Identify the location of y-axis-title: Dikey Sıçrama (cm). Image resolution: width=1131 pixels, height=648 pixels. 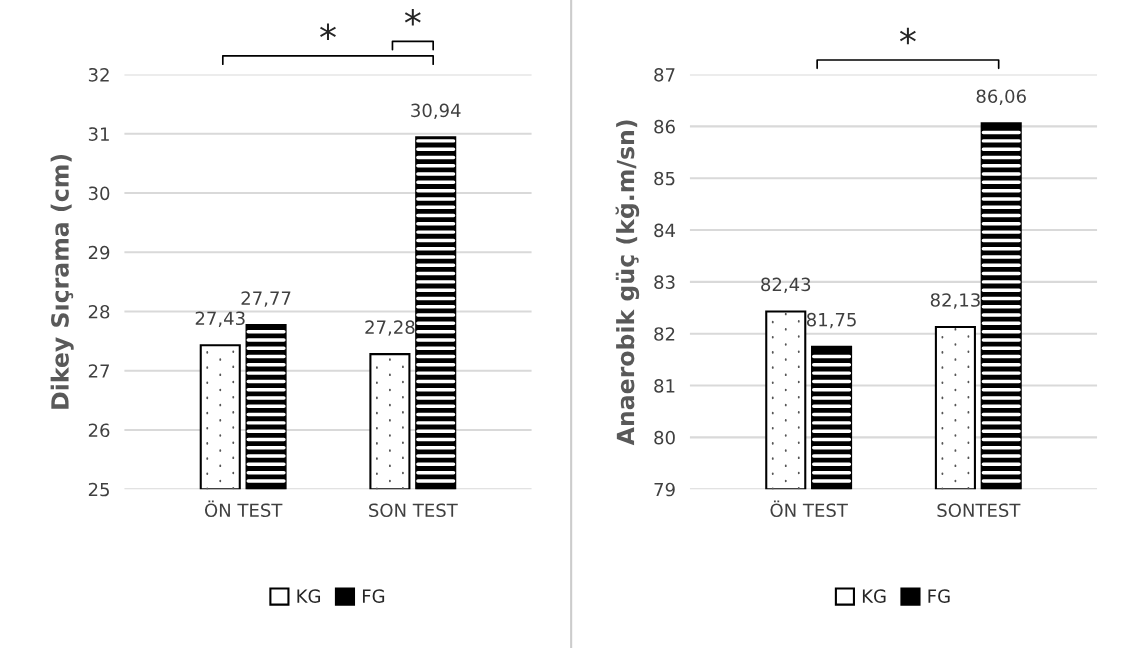
(62, 281).